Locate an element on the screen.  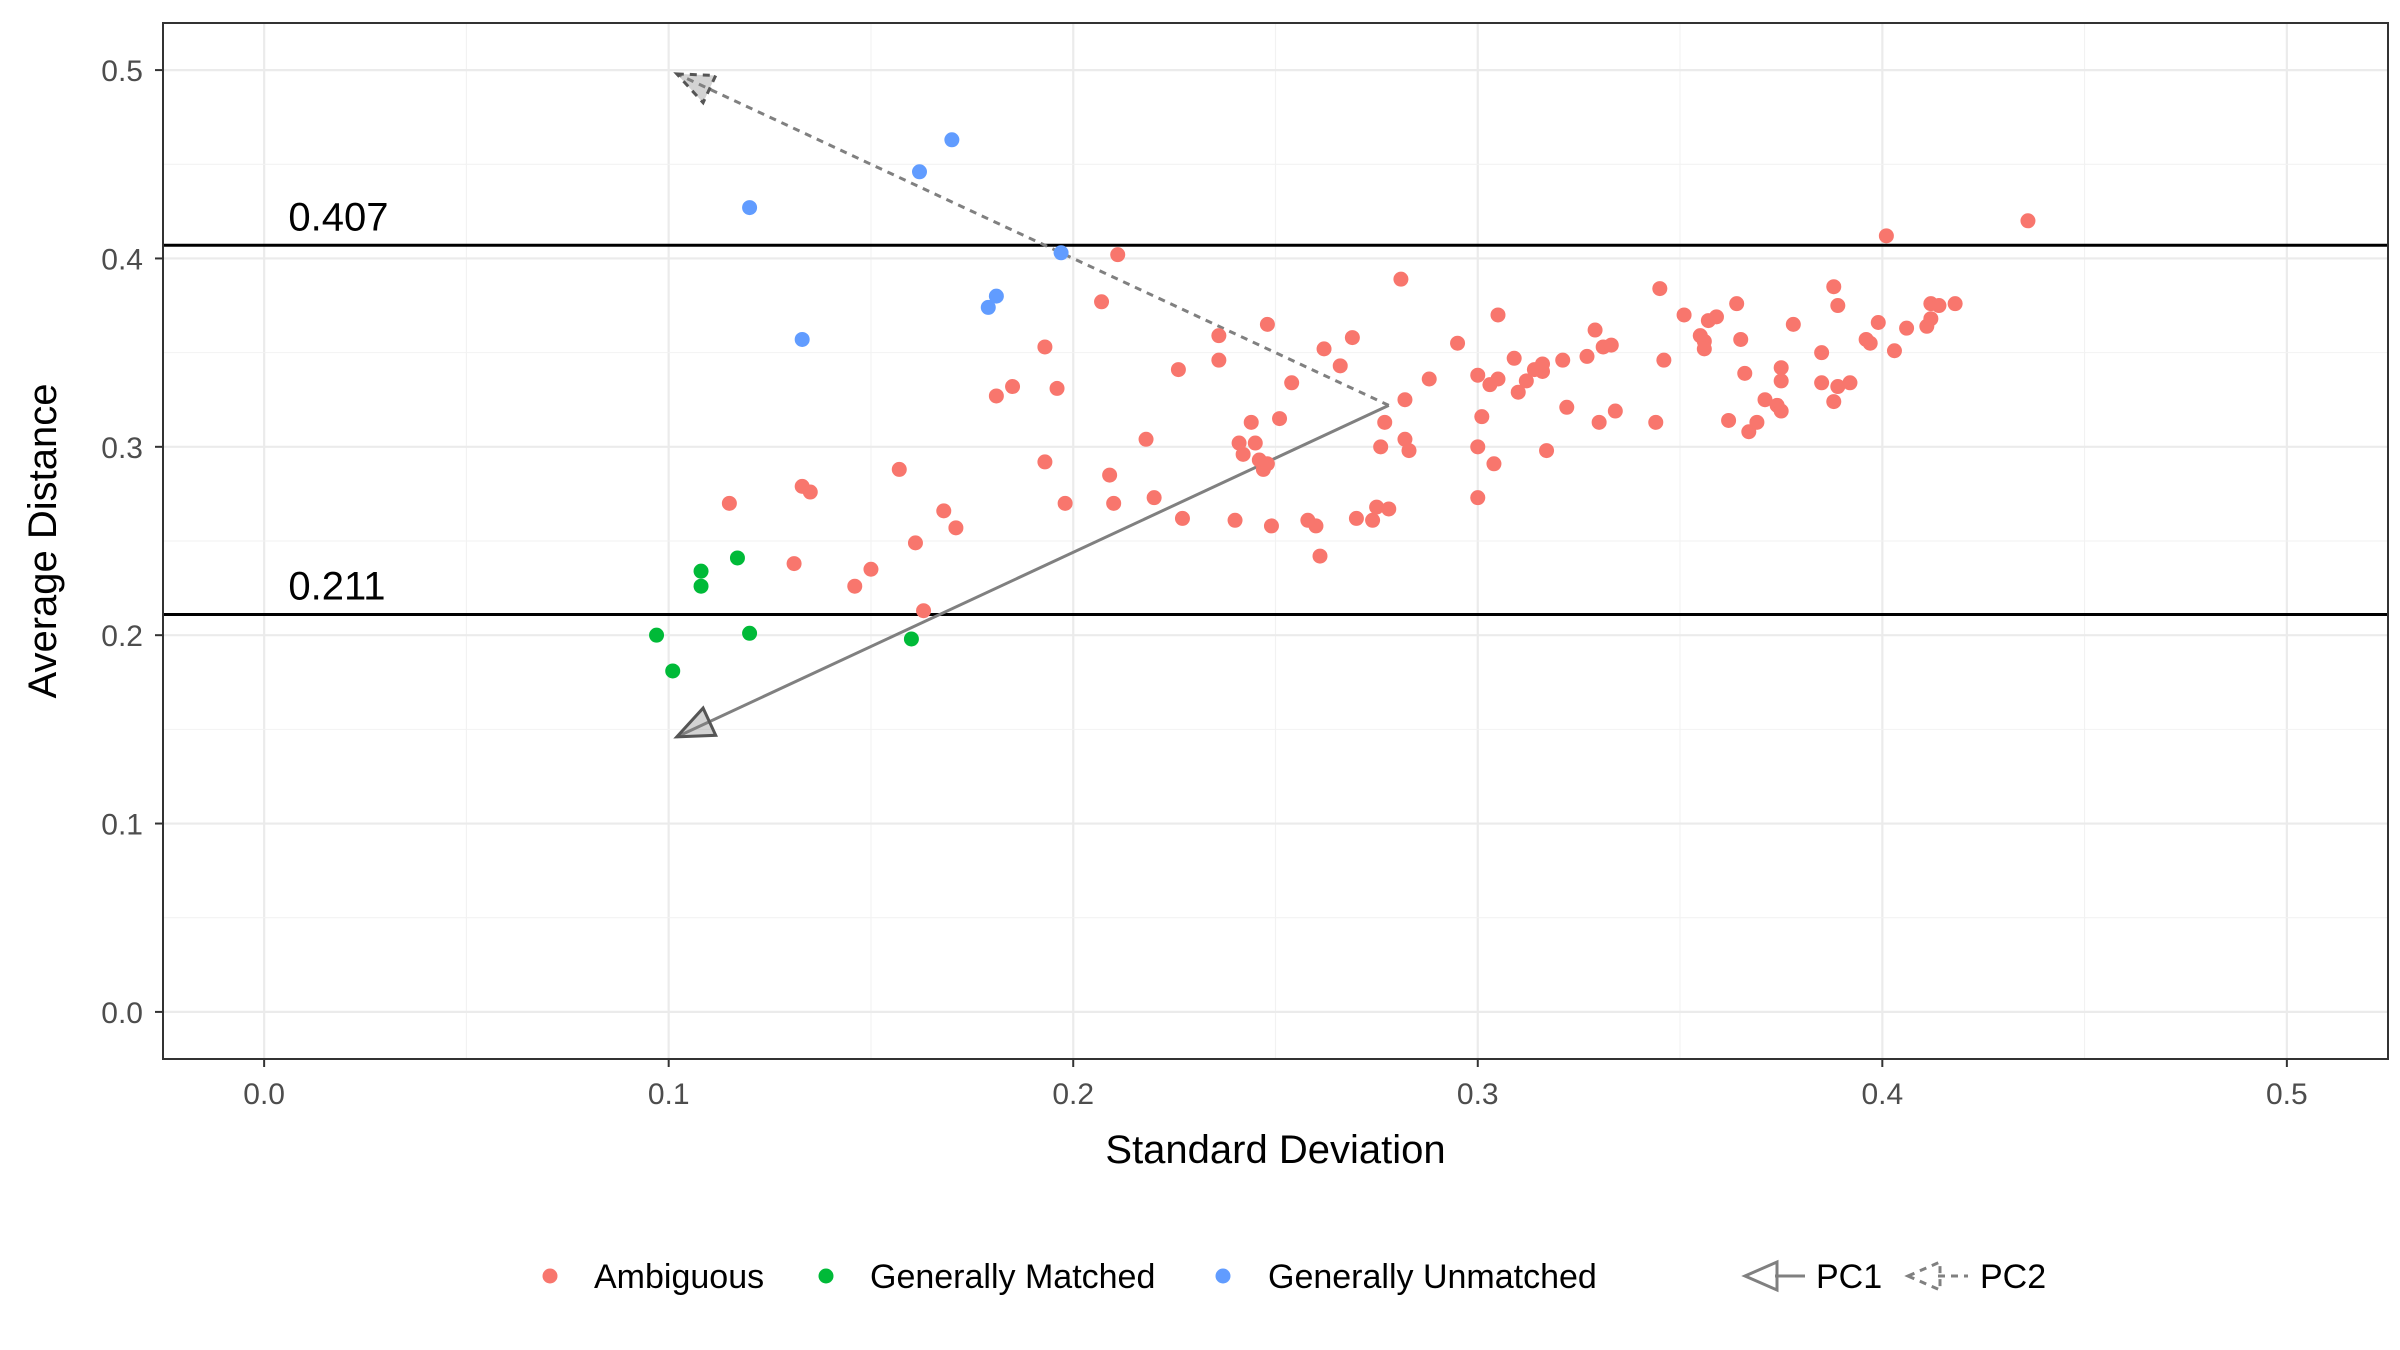
series-generally-matched is located at coordinates (784, 614).